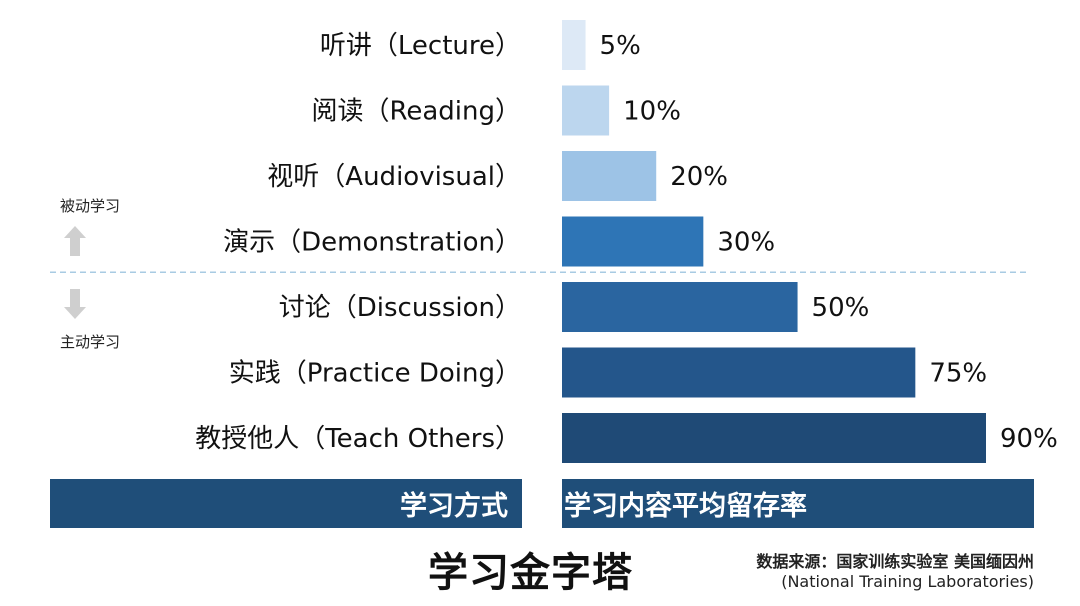 This screenshot has height=606, width=1080. I want to click on learning-method-label: 学习方式, so click(454, 506).